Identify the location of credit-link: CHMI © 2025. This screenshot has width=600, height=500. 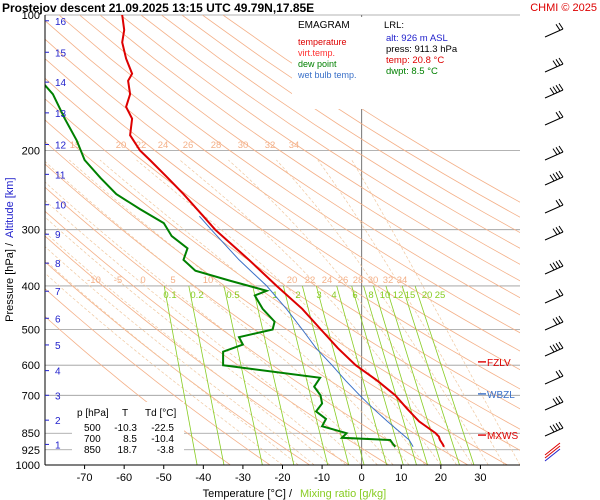
(563, 8).